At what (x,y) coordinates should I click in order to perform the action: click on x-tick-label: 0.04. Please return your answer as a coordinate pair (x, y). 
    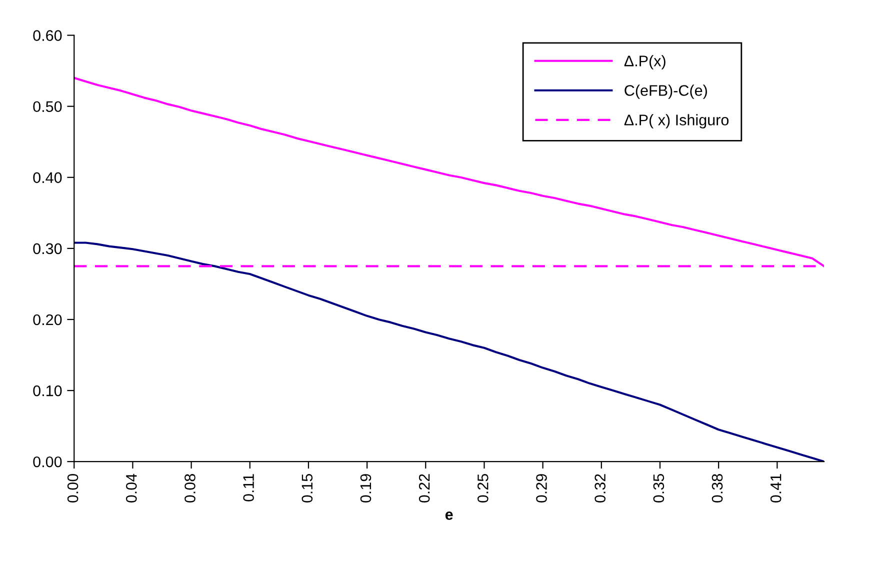
    Looking at the image, I should click on (131, 488).